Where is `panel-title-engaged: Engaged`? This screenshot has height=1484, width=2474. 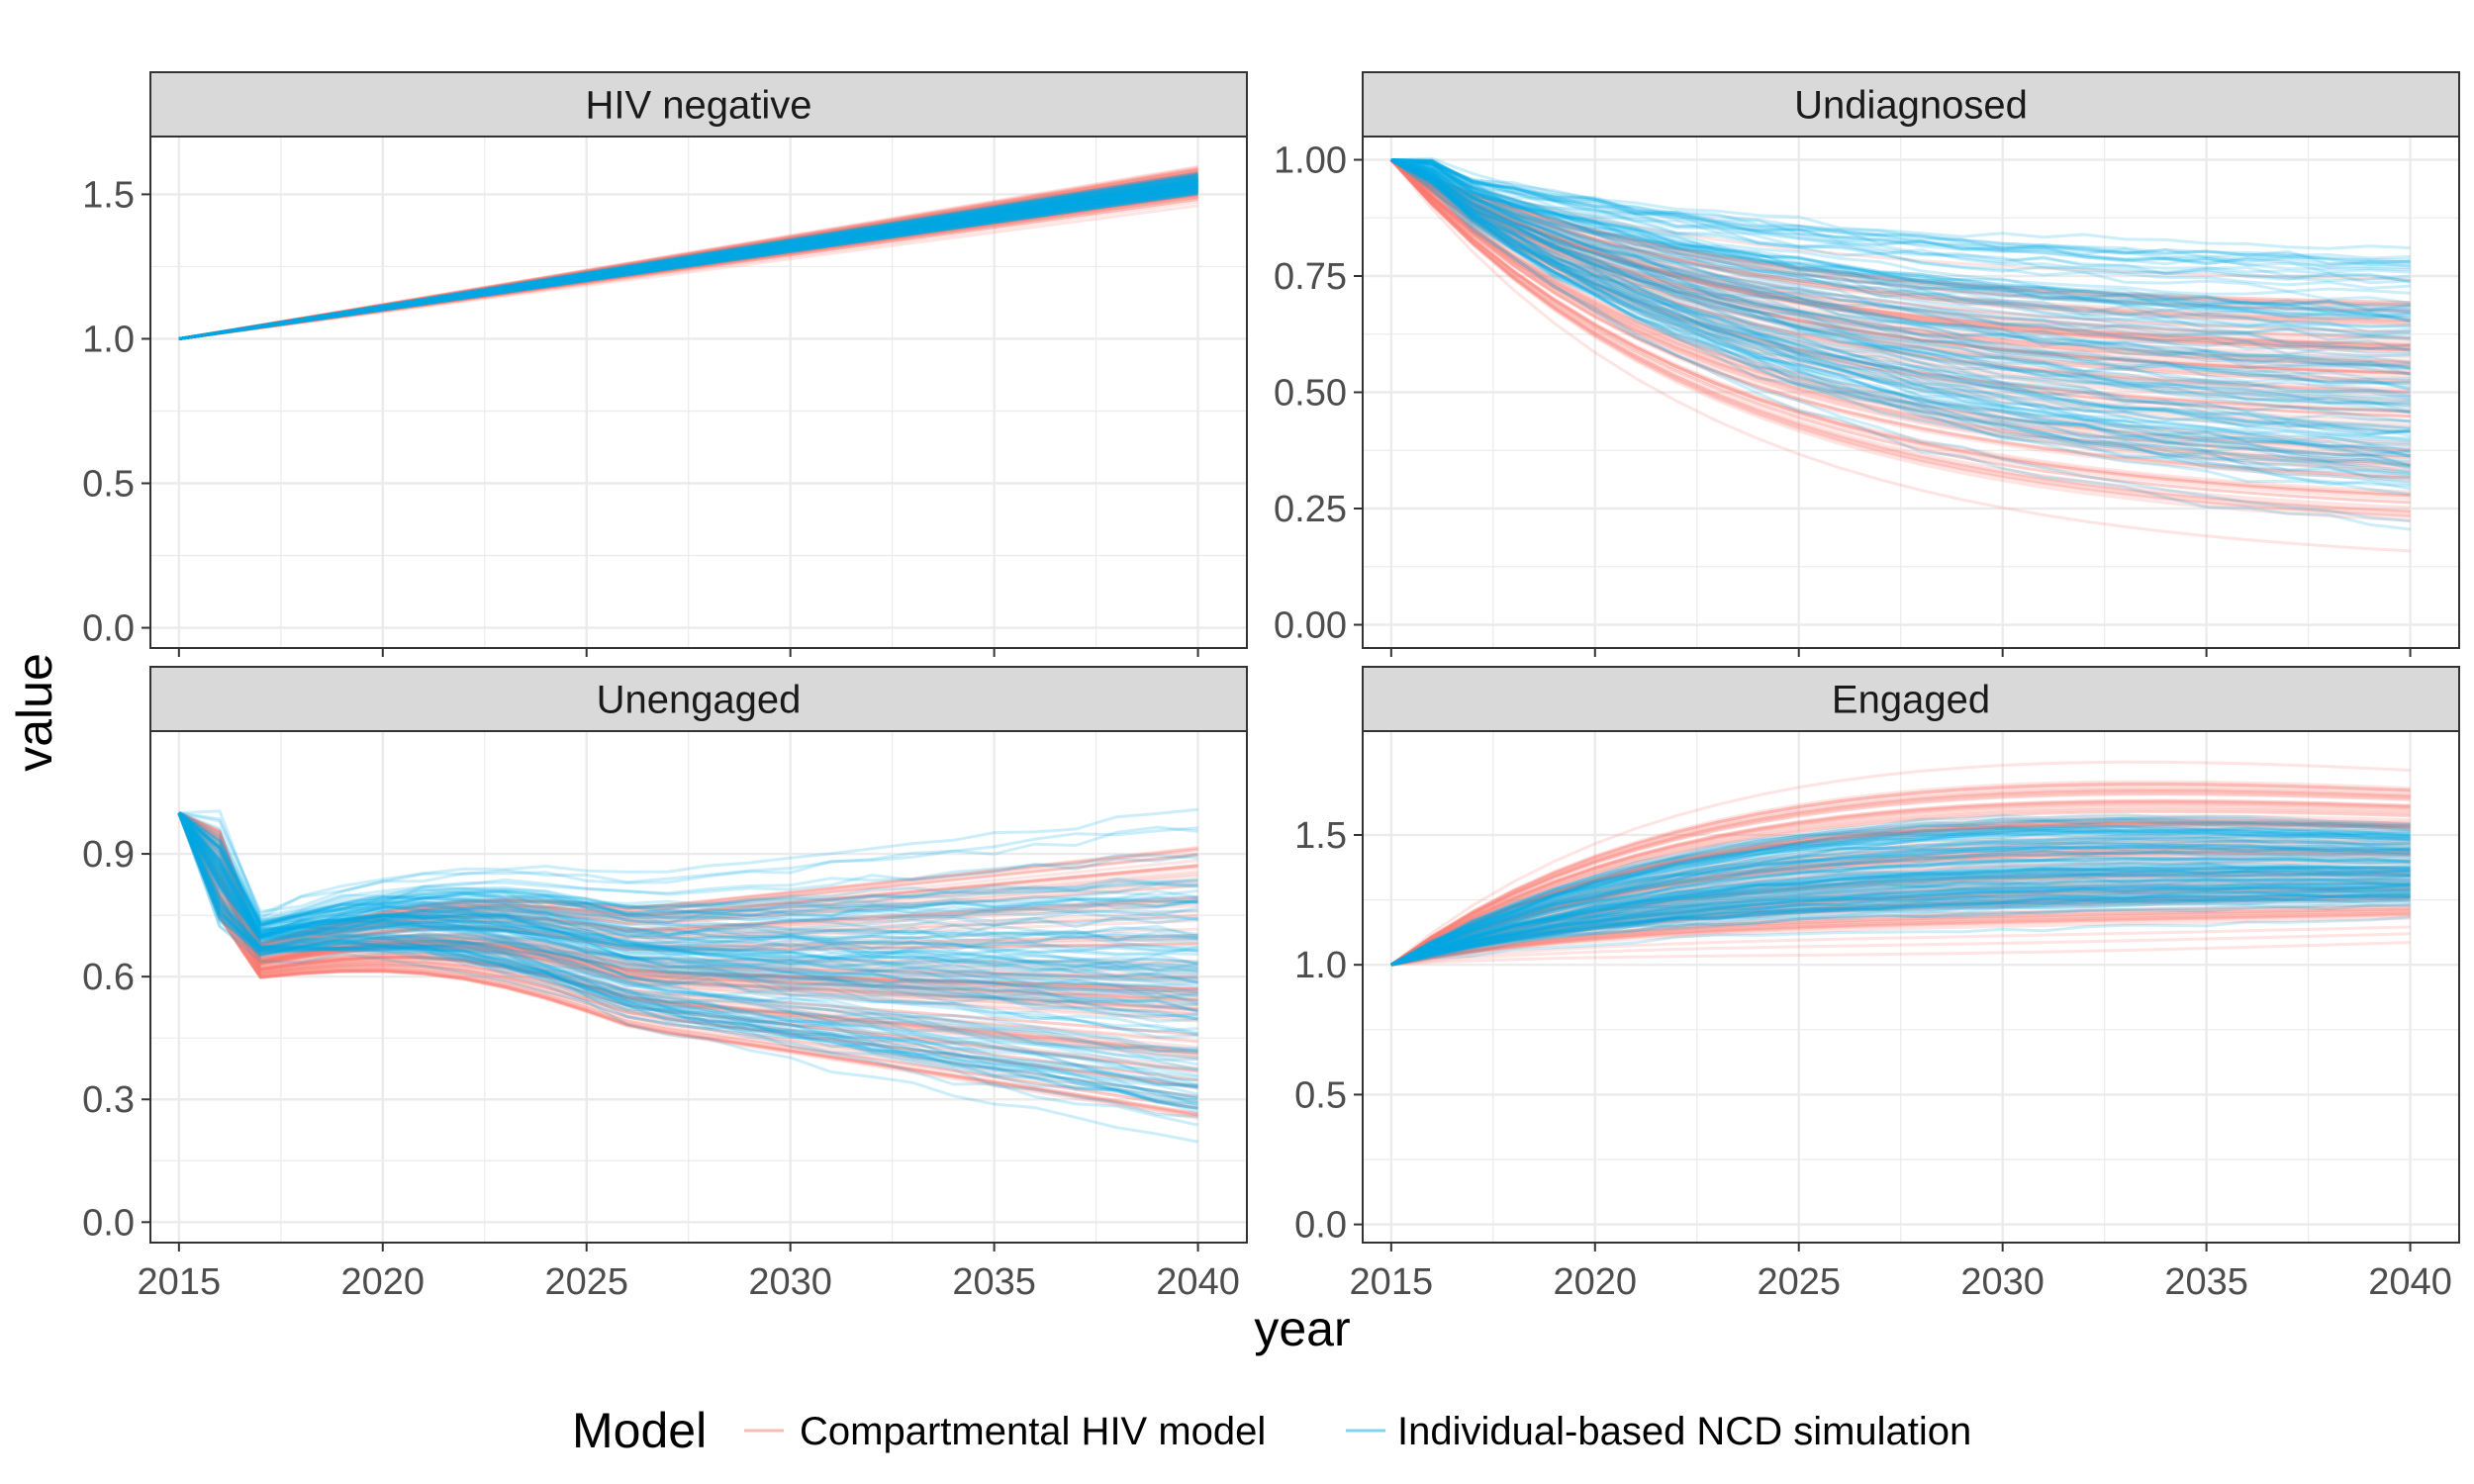
panel-title-engaged: Engaged is located at coordinates (1911, 700).